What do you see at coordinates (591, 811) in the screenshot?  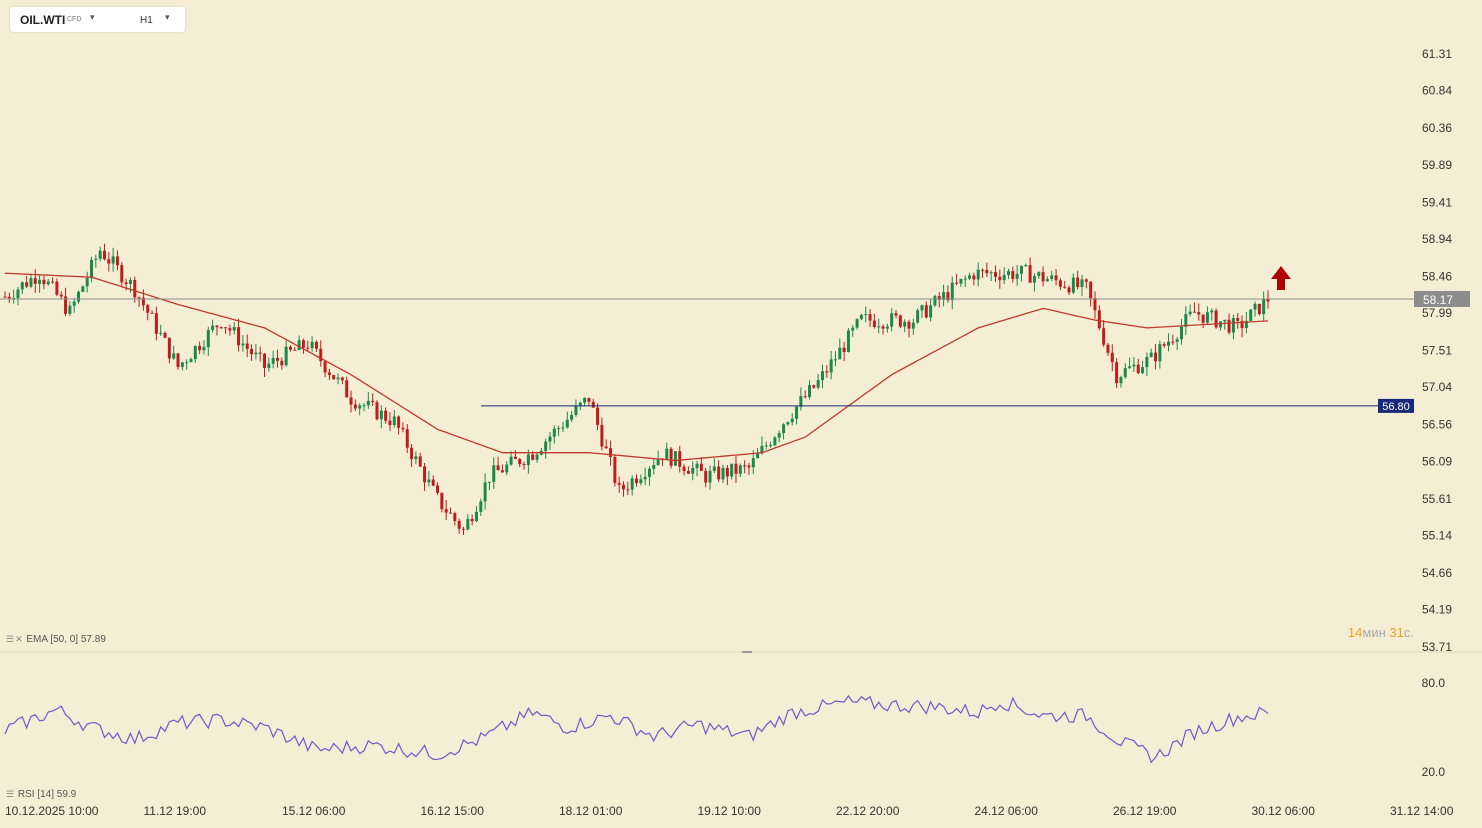 I see `time-tick-label: 18.12 01:00` at bounding box center [591, 811].